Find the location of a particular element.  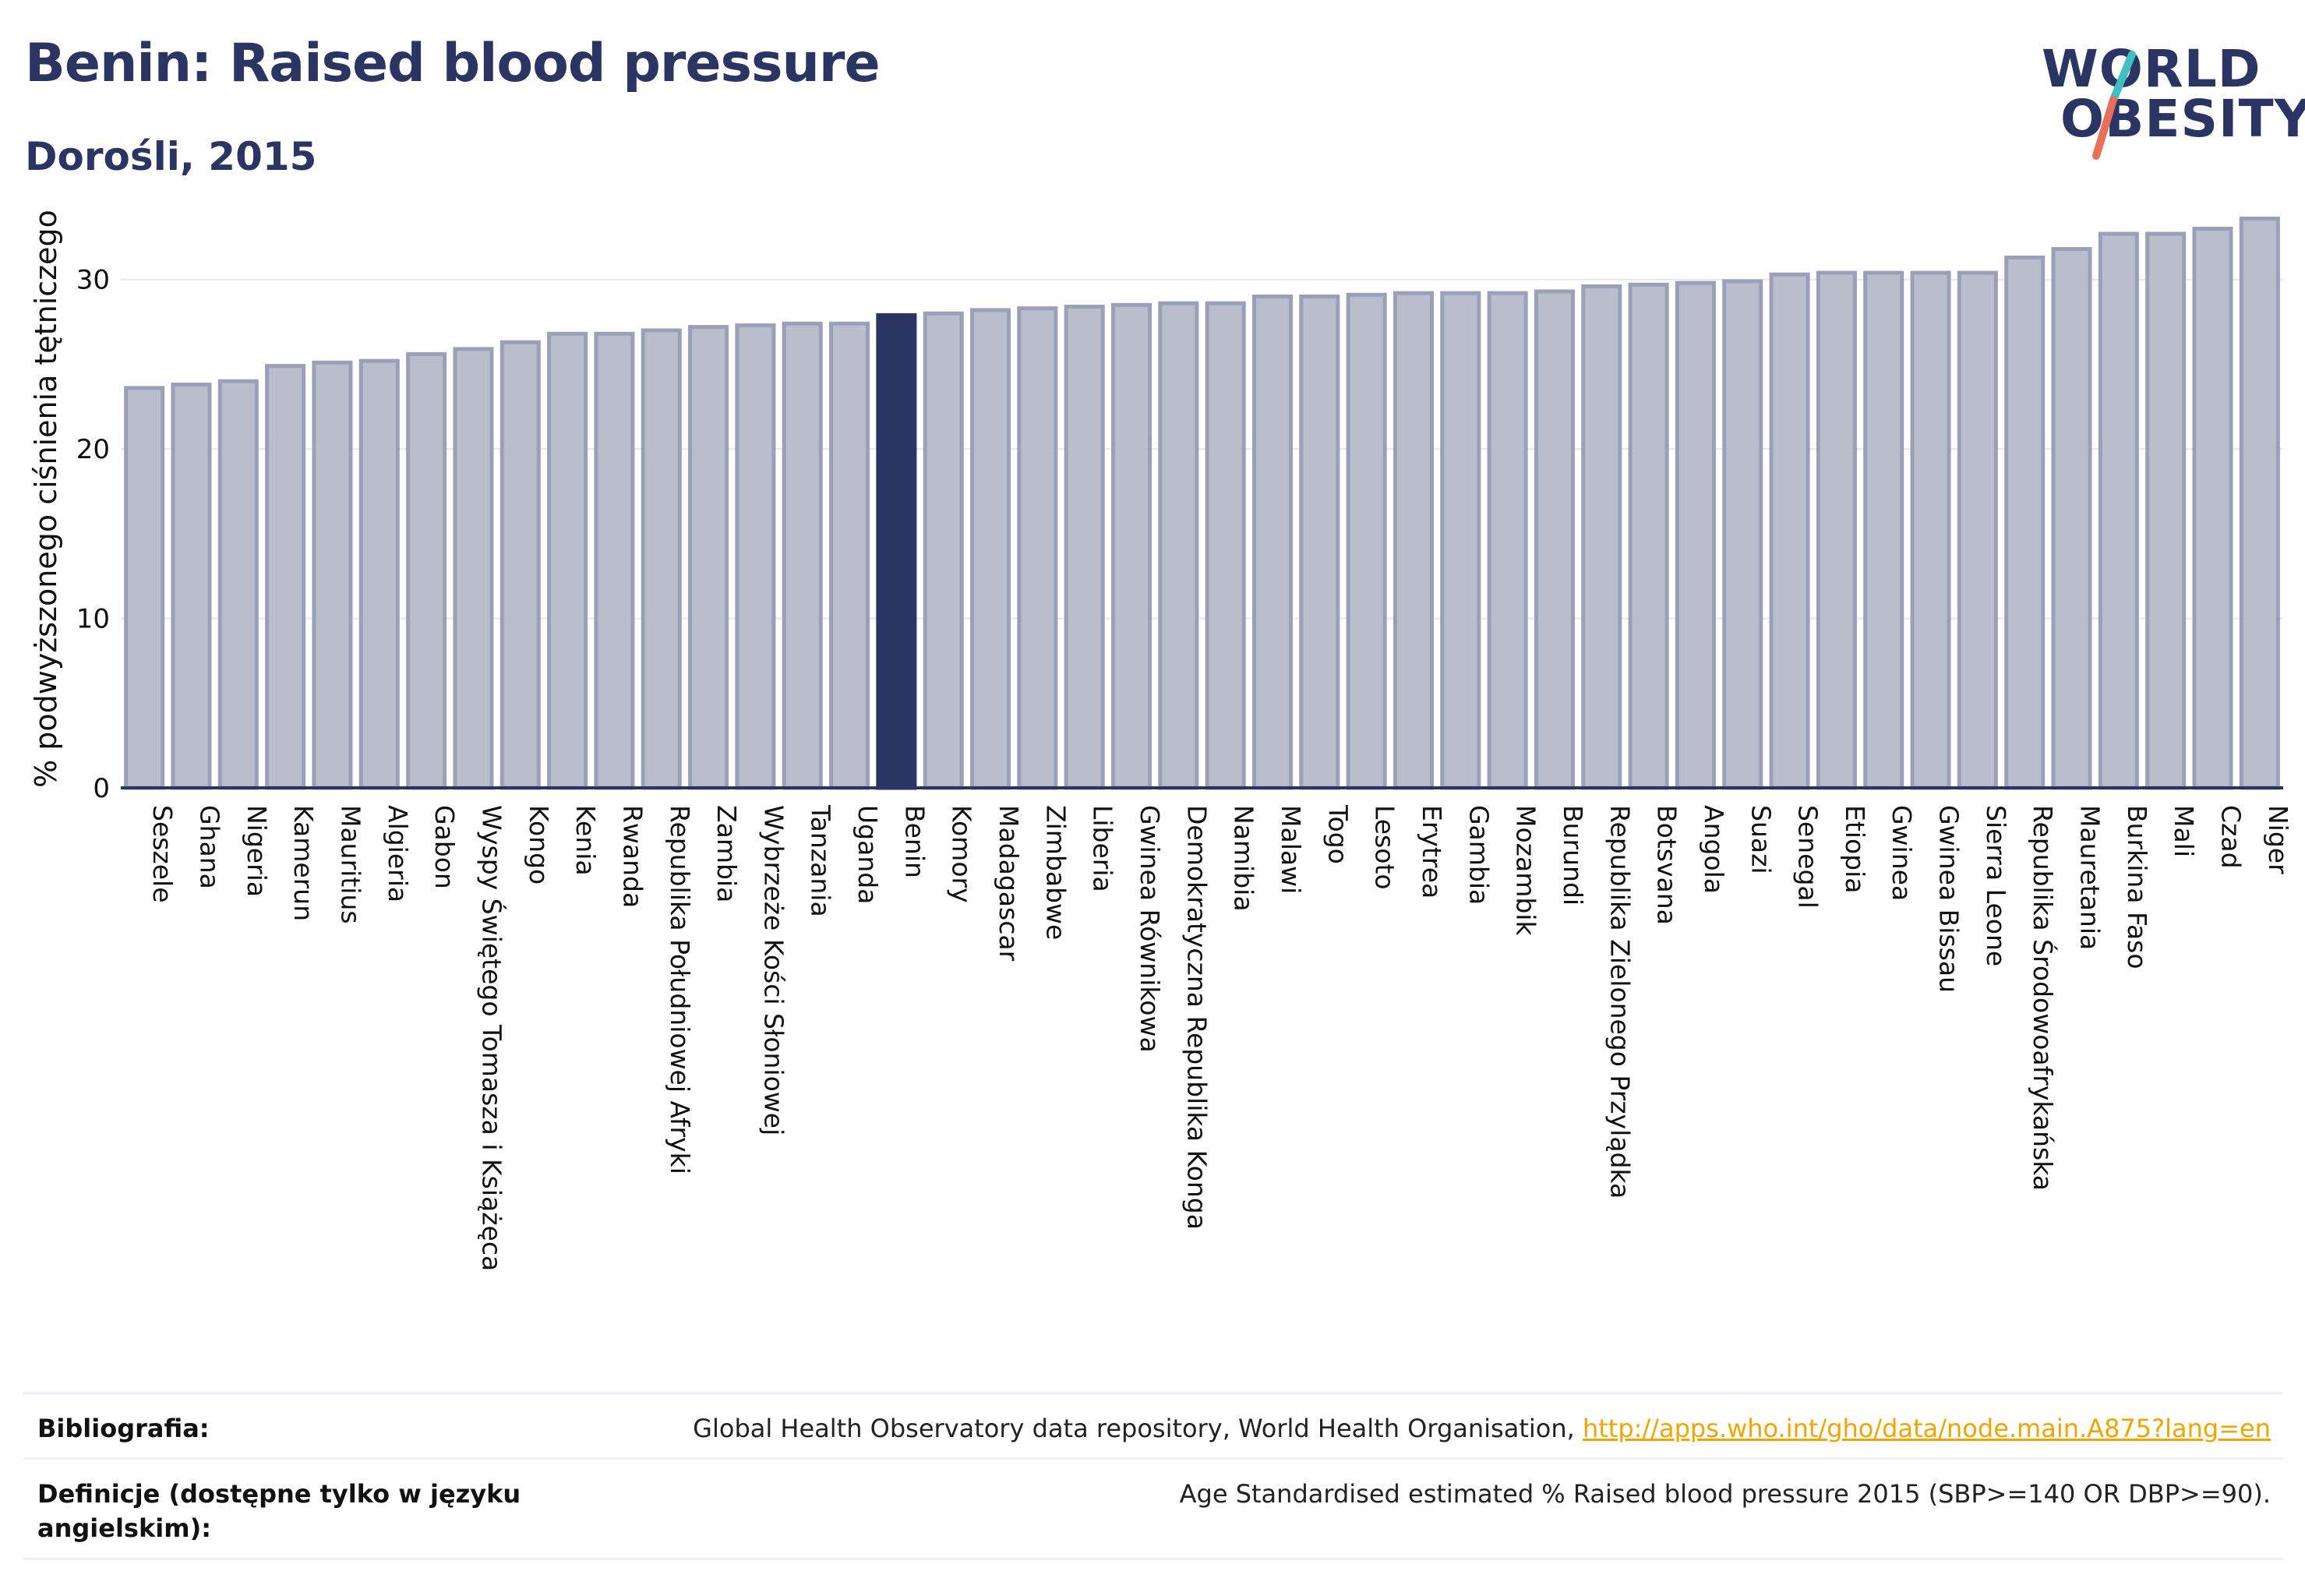

x-tick-label: Lesoto is located at coordinates (1385, 847).